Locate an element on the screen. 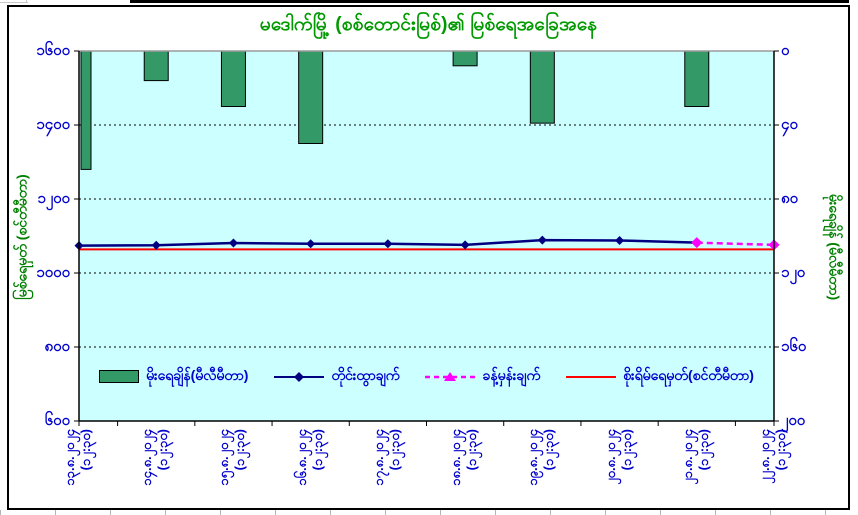  legend-item-danger: စိုးရိမ်ရေမှတ်(စင်တီမီတာ) is located at coordinates (660, 376).